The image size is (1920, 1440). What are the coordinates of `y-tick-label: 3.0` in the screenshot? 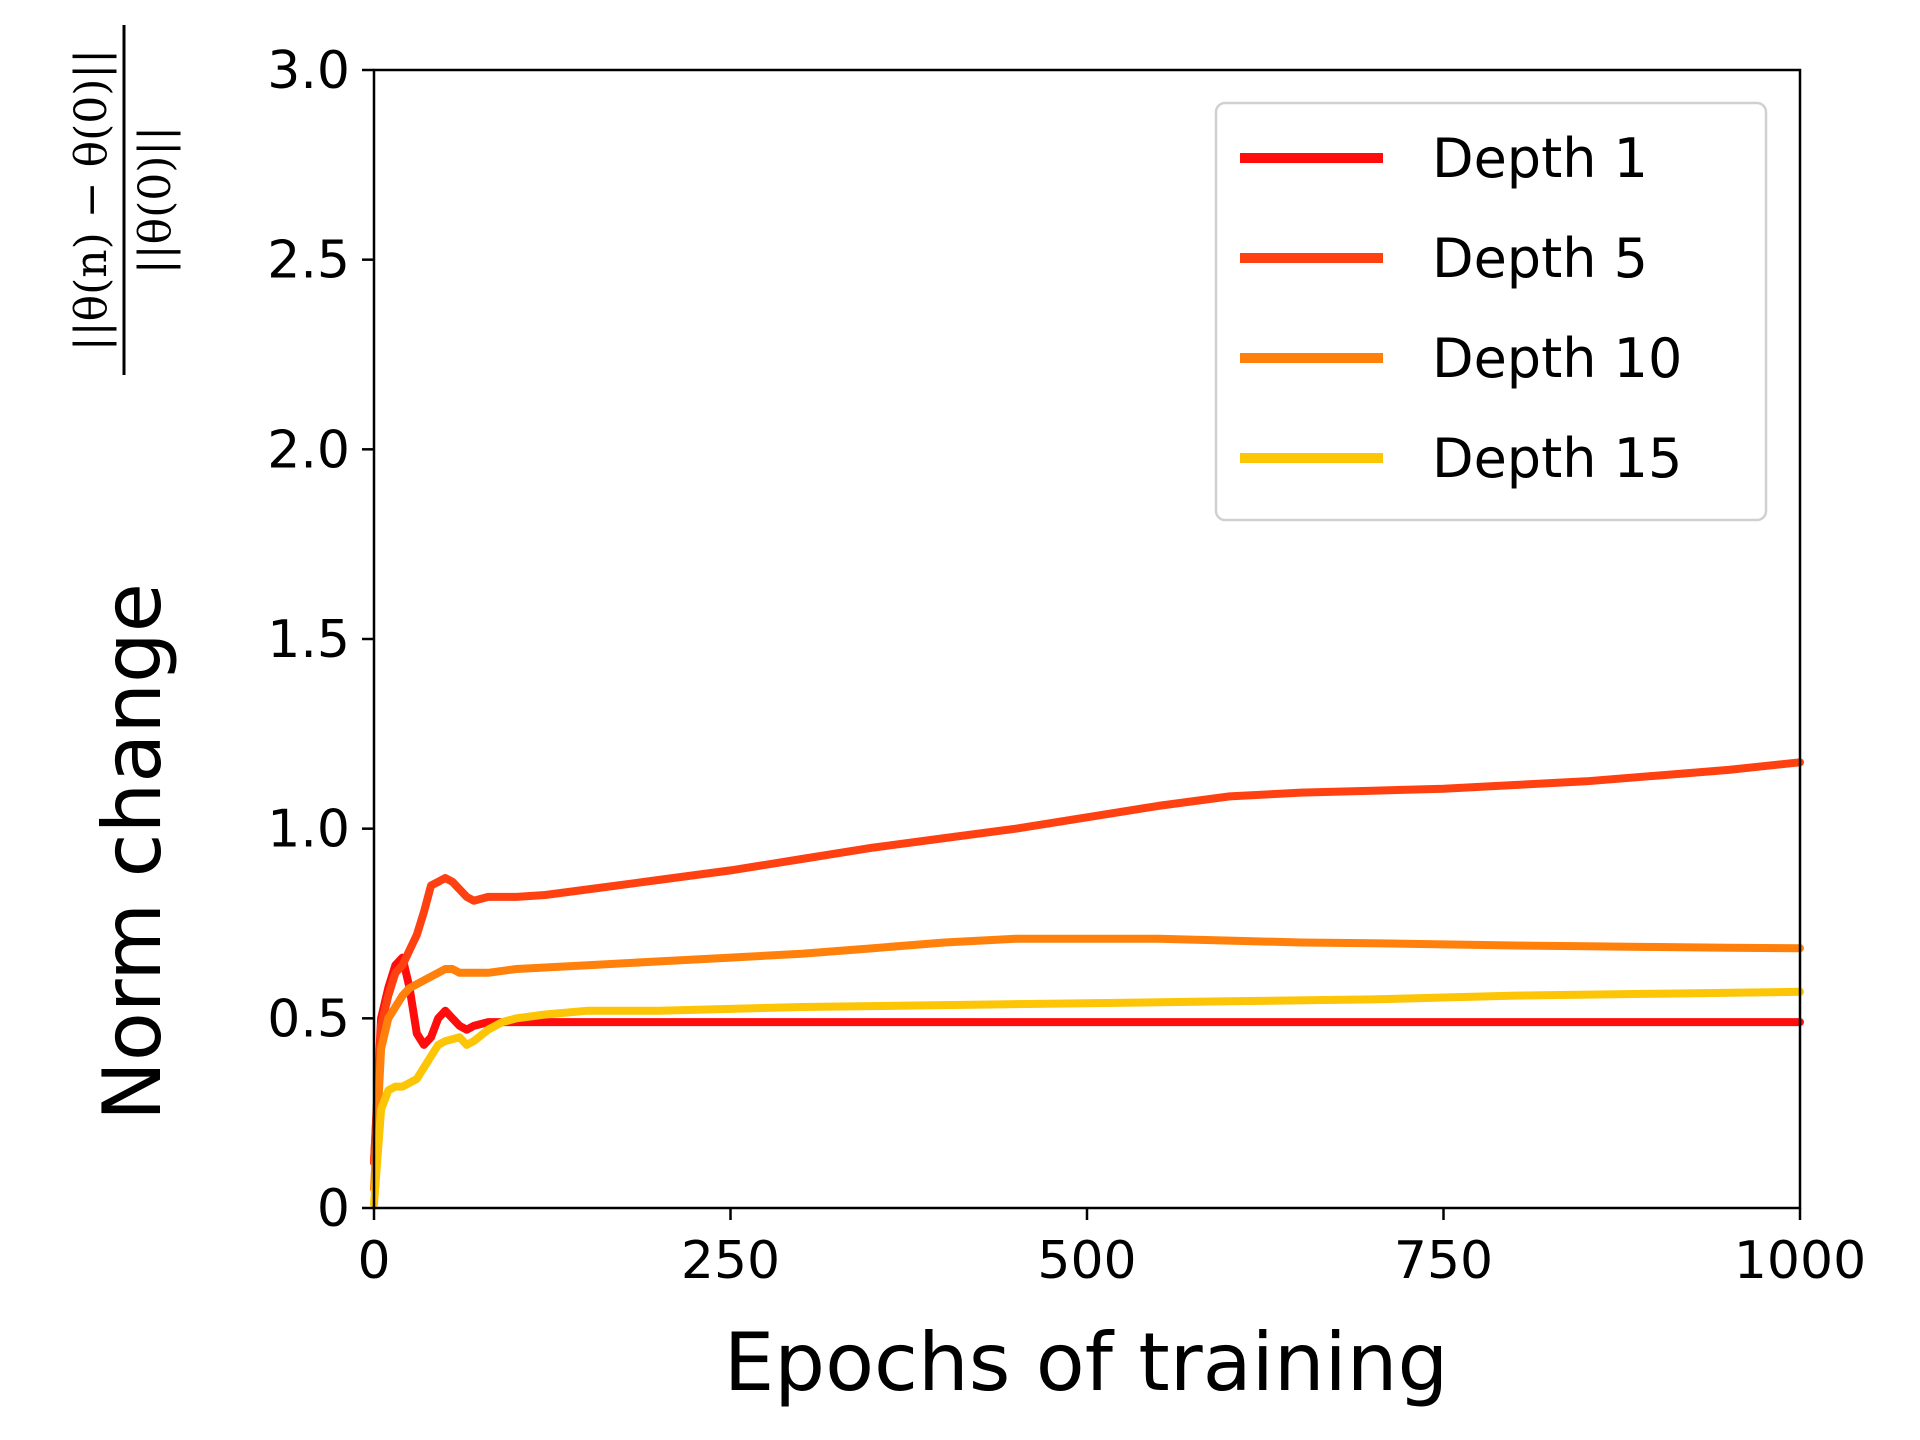 It's located at (308, 71).